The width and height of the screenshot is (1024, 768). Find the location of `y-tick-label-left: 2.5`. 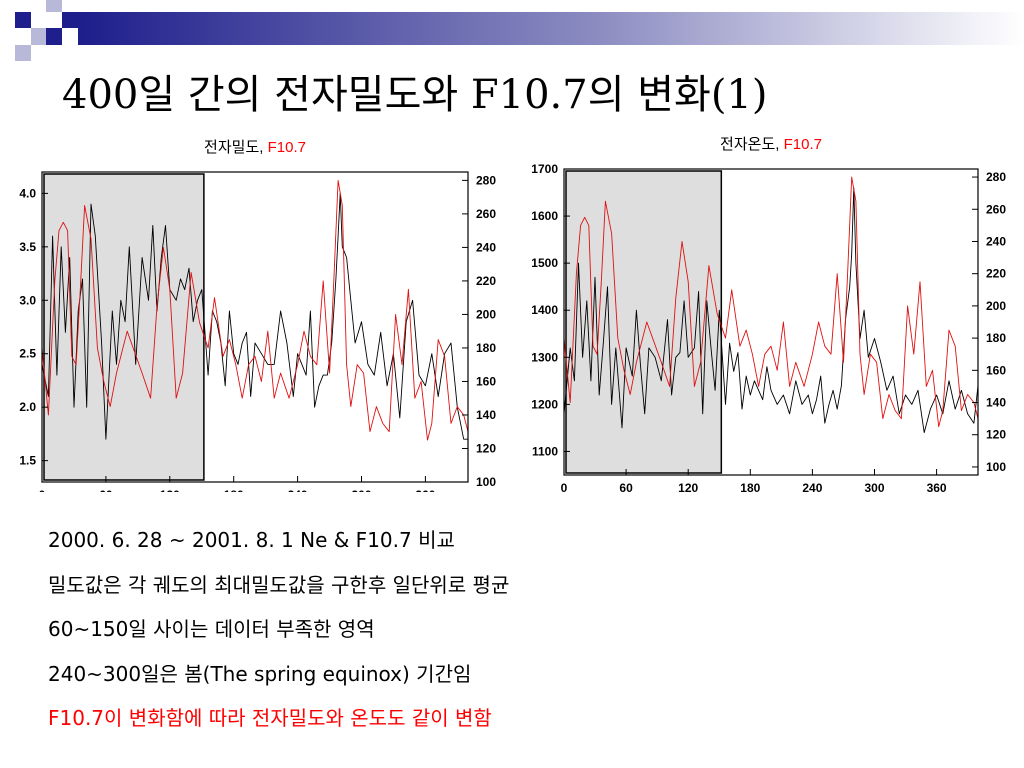

y-tick-label-left: 2.5 is located at coordinates (27, 354).